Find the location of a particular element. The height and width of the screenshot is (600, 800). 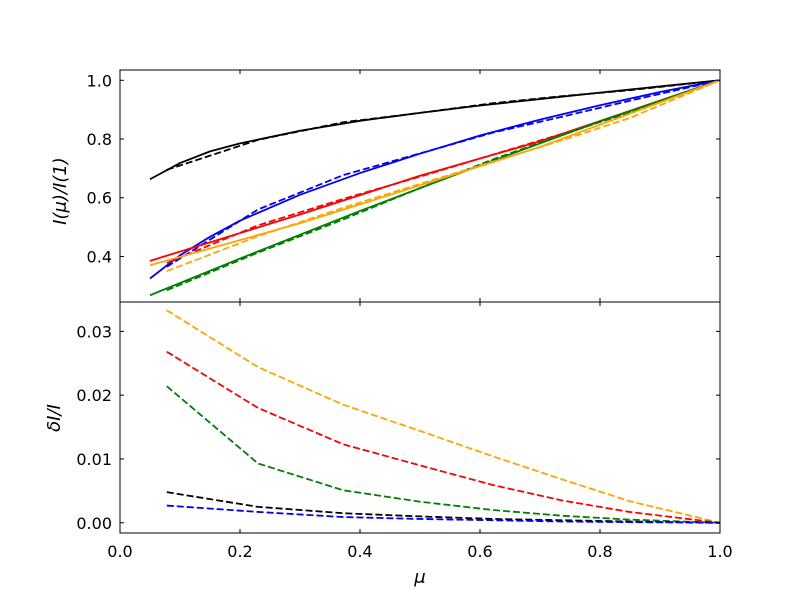

top-series-line-0-solid is located at coordinates (435, 130).